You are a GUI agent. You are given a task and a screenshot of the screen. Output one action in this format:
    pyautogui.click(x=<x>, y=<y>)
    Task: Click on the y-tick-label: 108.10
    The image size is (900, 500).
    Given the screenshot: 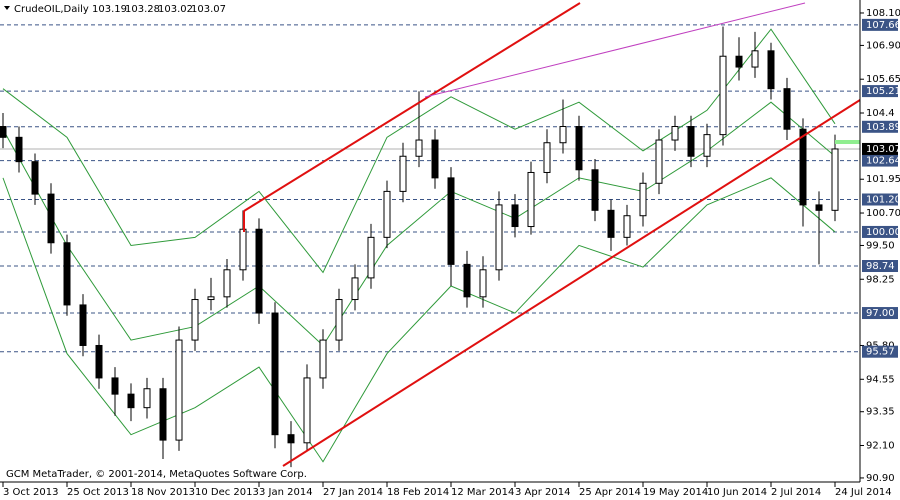 What is the action you would take?
    pyautogui.click(x=883, y=13)
    